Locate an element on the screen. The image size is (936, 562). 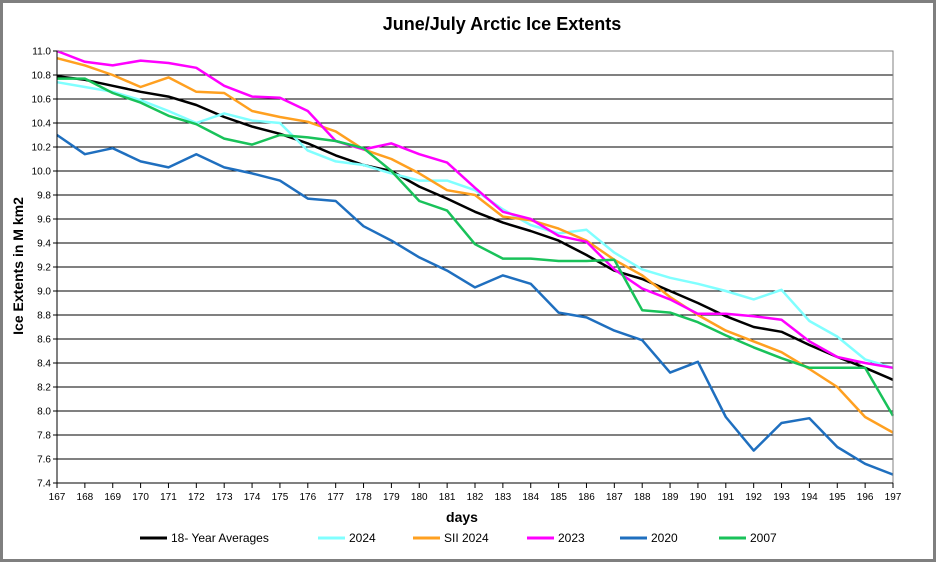
x-tick-label: 188 is located at coordinates (642, 497).